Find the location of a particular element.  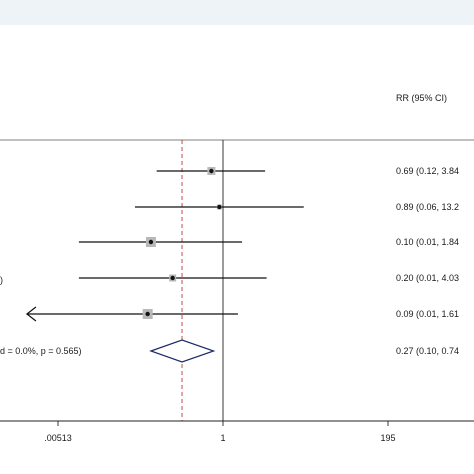

top-band is located at coordinates (237, 12).